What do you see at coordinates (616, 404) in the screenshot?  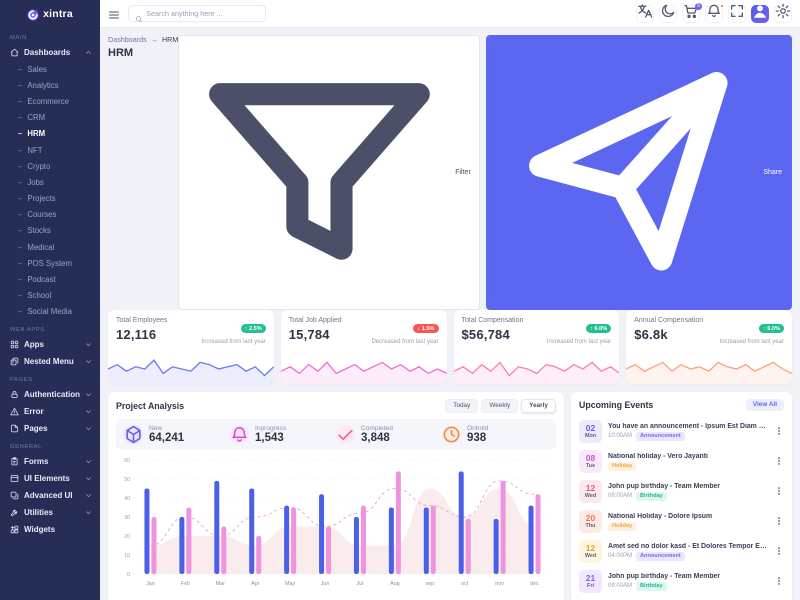 I see `upcoming-events-title: Upcoming Events` at bounding box center [616, 404].